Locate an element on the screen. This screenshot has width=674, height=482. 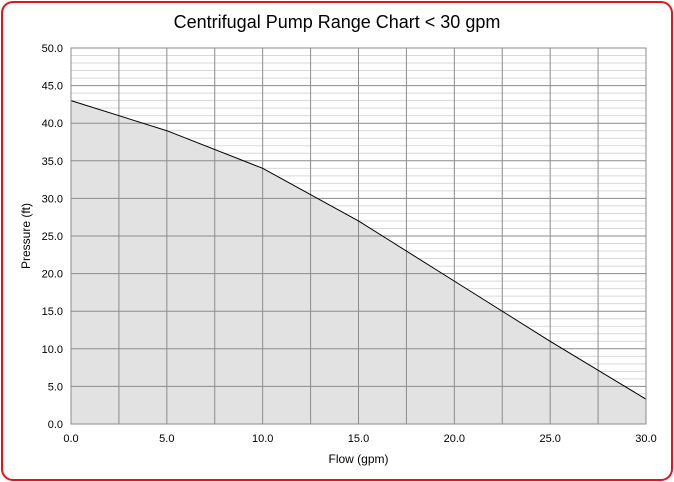
x-tick-label: 0.0 is located at coordinates (70, 439).